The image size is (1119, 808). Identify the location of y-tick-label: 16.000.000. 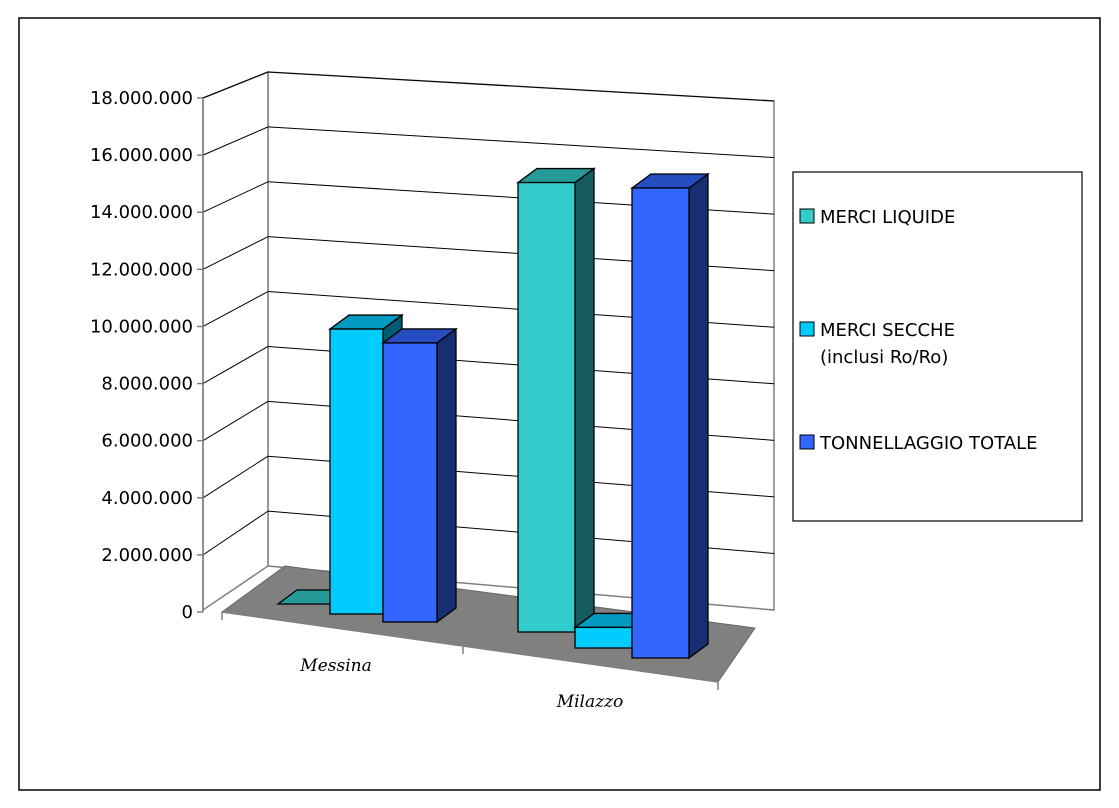
(141, 155).